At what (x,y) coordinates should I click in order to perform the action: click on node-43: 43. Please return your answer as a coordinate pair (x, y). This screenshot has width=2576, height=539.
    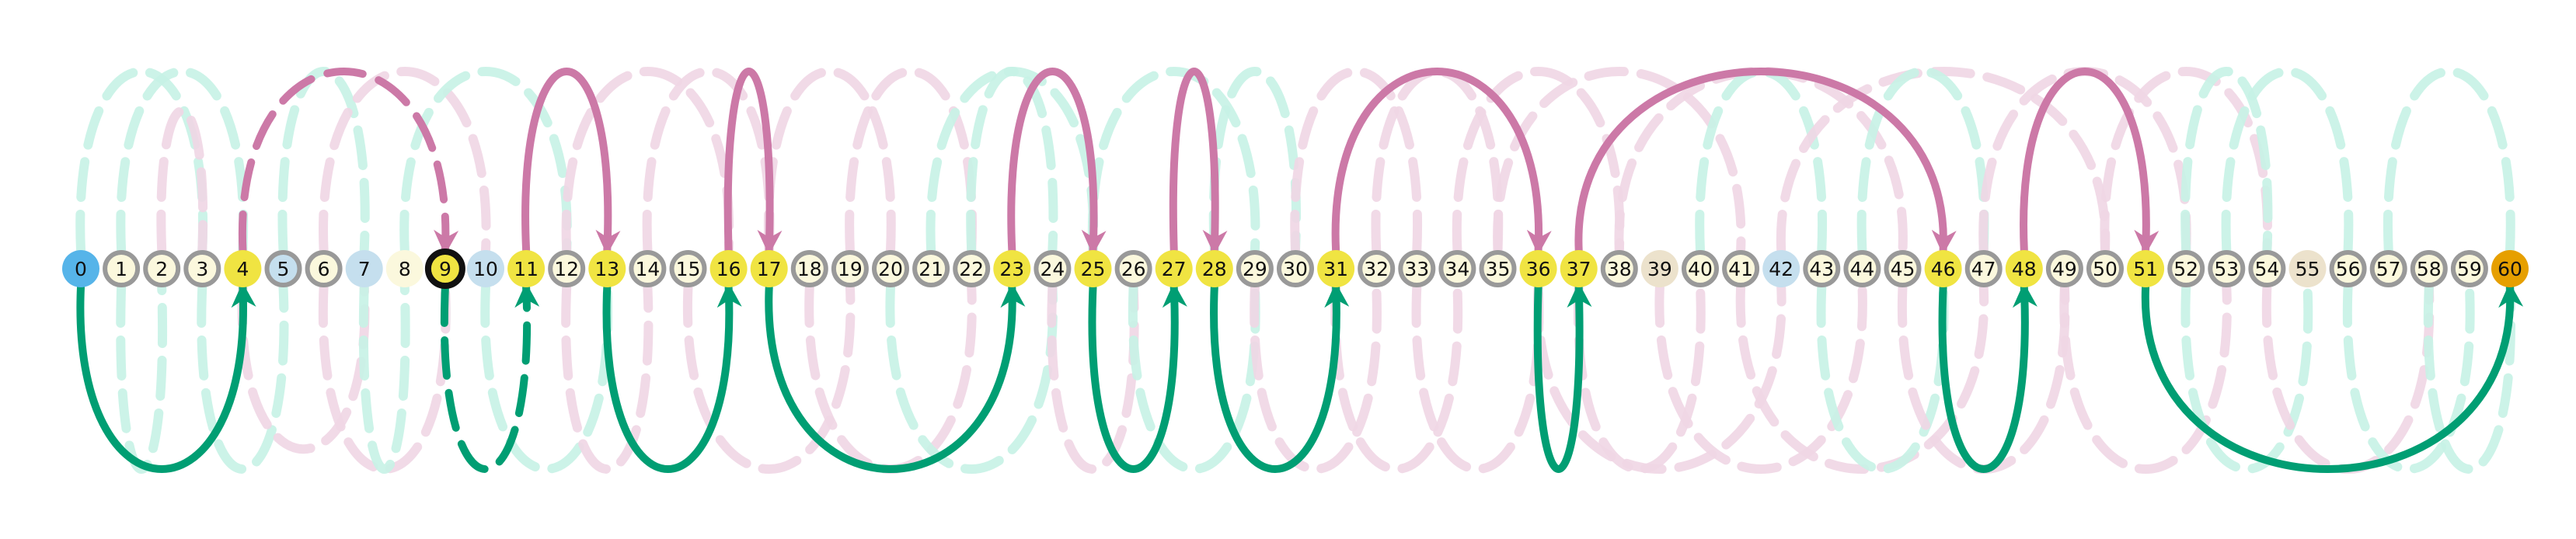
    Looking at the image, I should click on (1822, 268).